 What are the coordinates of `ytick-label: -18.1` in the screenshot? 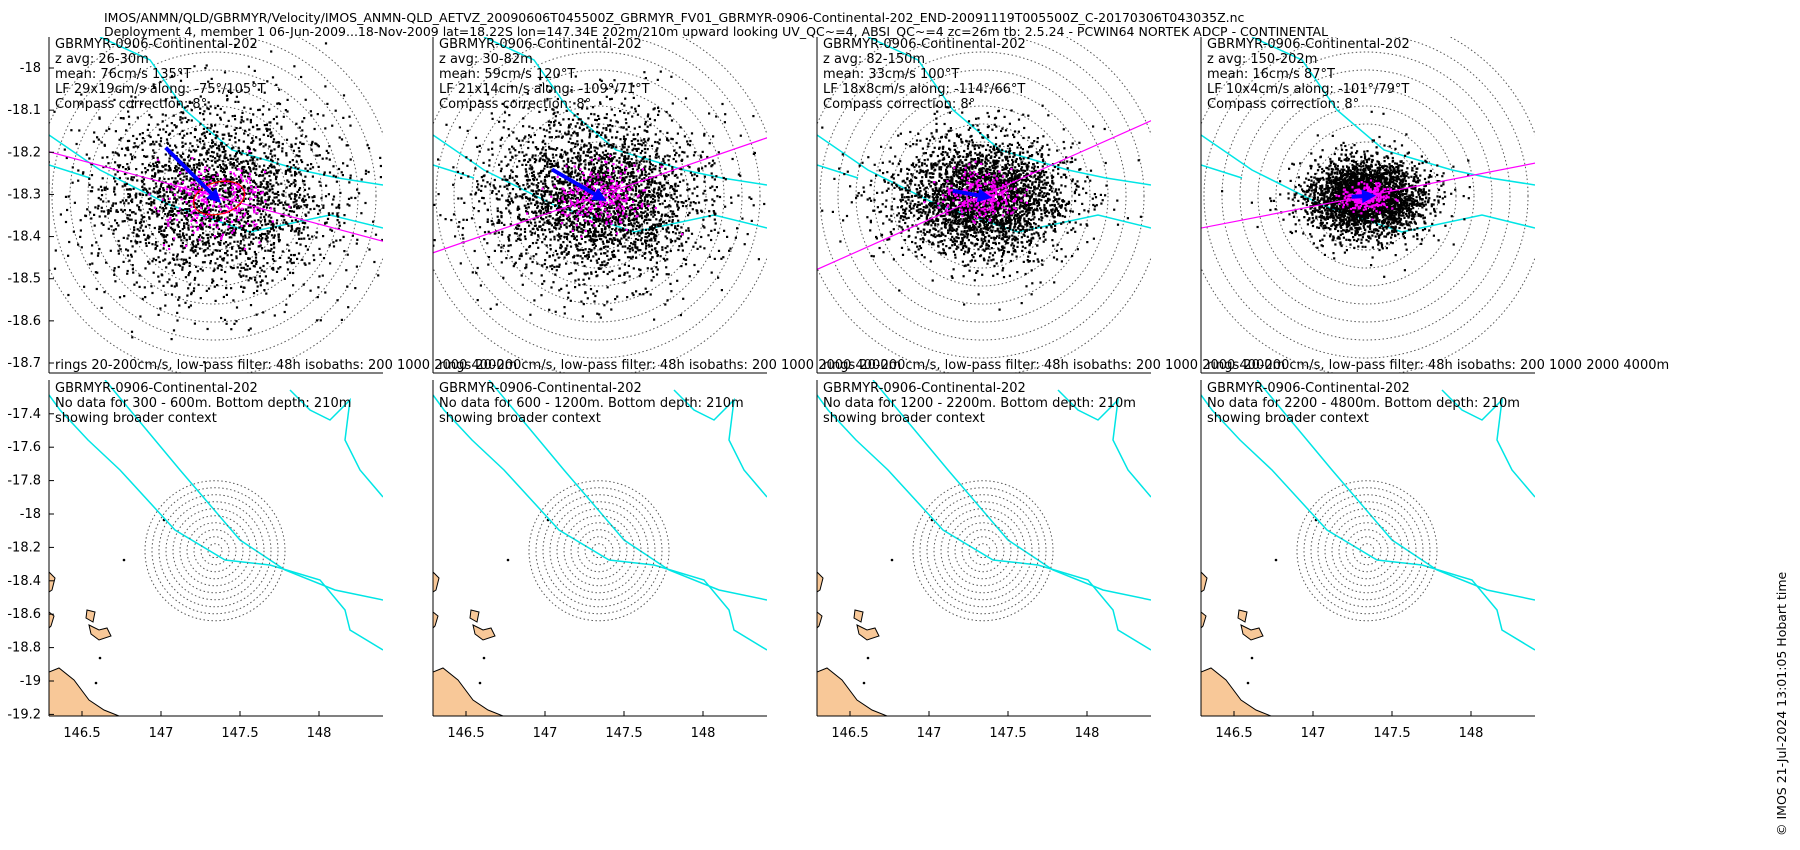 It's located at (24, 110).